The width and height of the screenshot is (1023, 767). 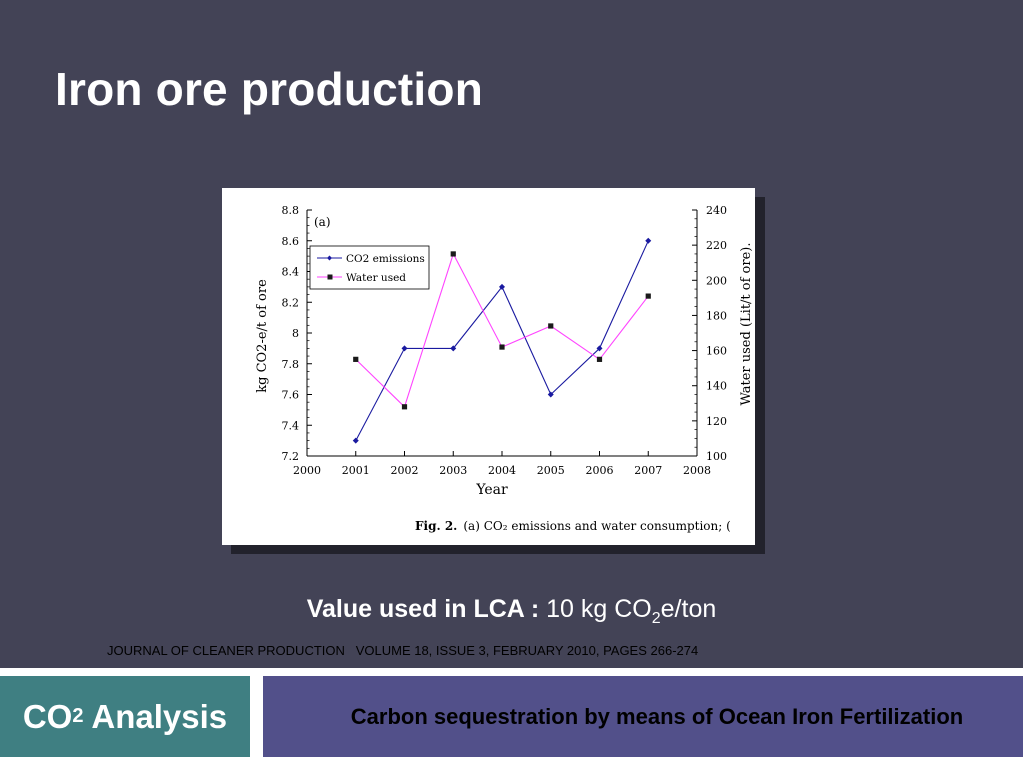 What do you see at coordinates (716, 456) in the screenshot?
I see `y2-tick-label: 100` at bounding box center [716, 456].